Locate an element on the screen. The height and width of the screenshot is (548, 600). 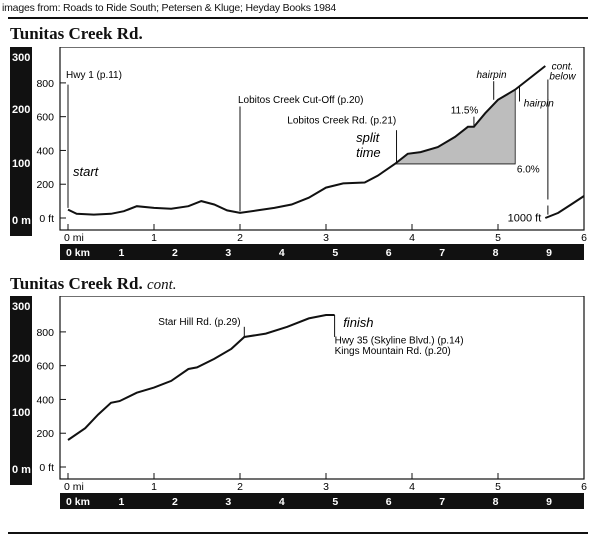
chart-1-title-text: Tunitas Creek Rd. is located at coordinates (76, 33).